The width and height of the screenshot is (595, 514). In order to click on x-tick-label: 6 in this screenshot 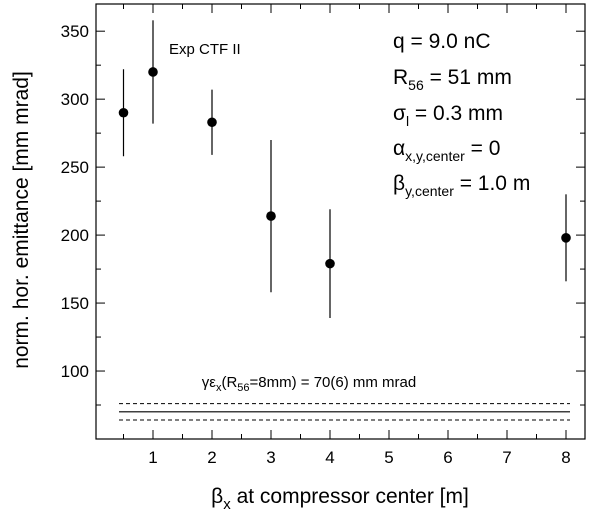, I will do `click(447, 457)`.